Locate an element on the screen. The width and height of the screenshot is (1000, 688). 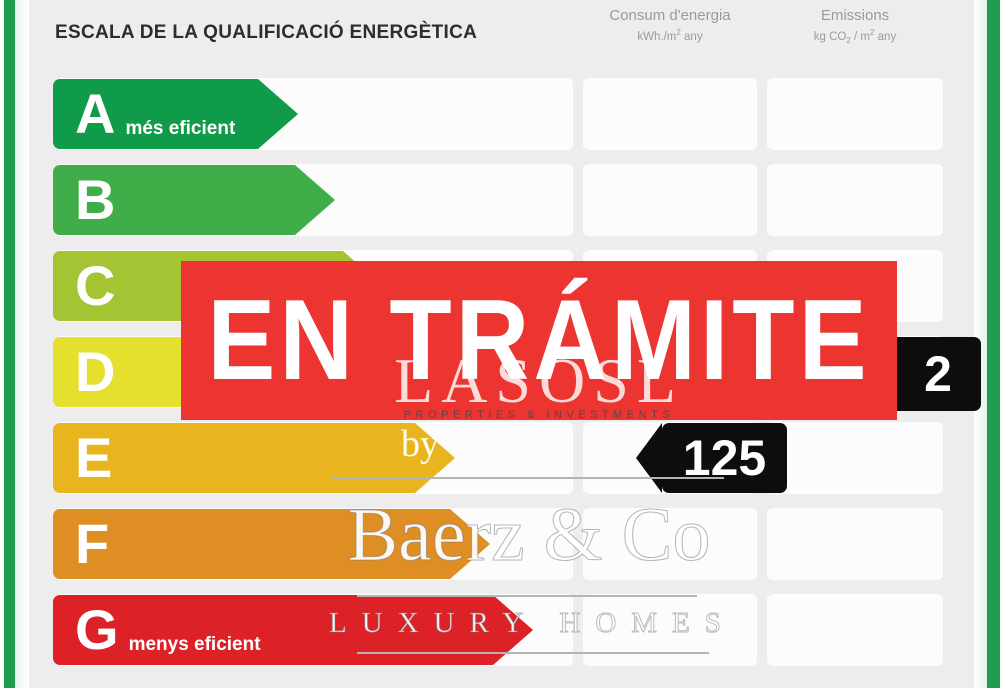
rating-arrow: A més eficient is located at coordinates (175, 114).